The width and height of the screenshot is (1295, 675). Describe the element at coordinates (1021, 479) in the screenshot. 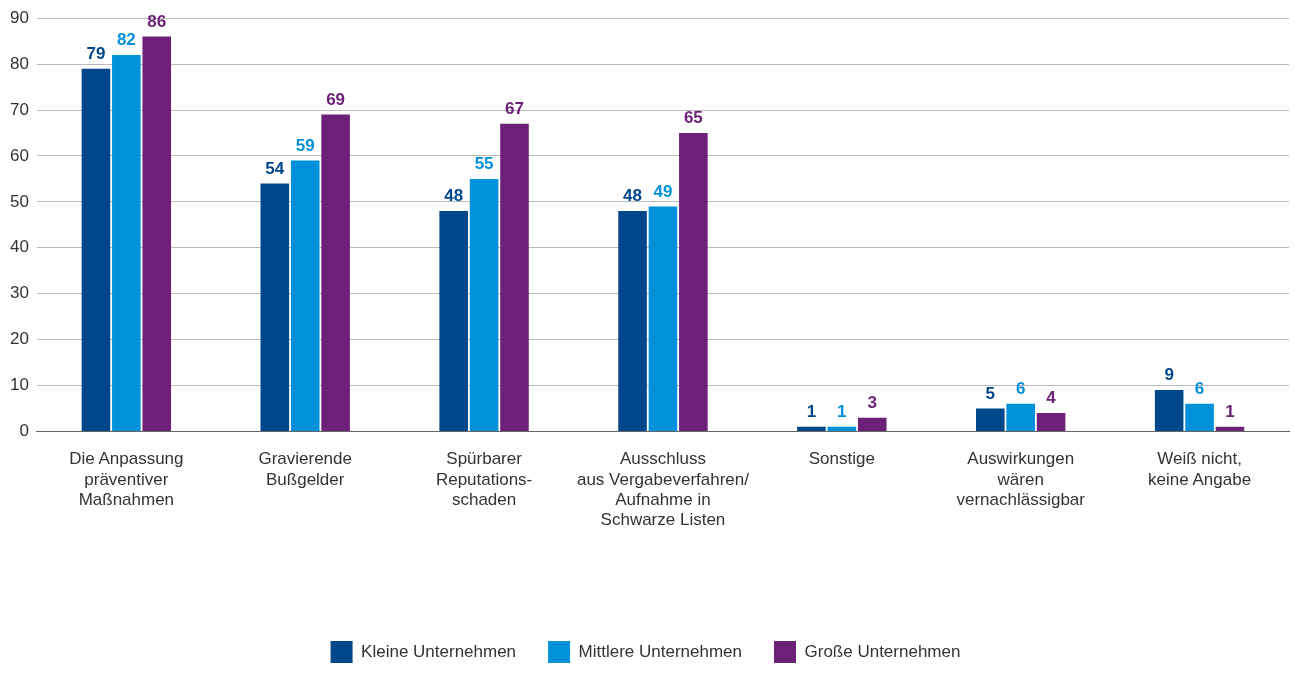

I see `x-tick-label: Auswirkungen wären vernachlässigbar` at that location.